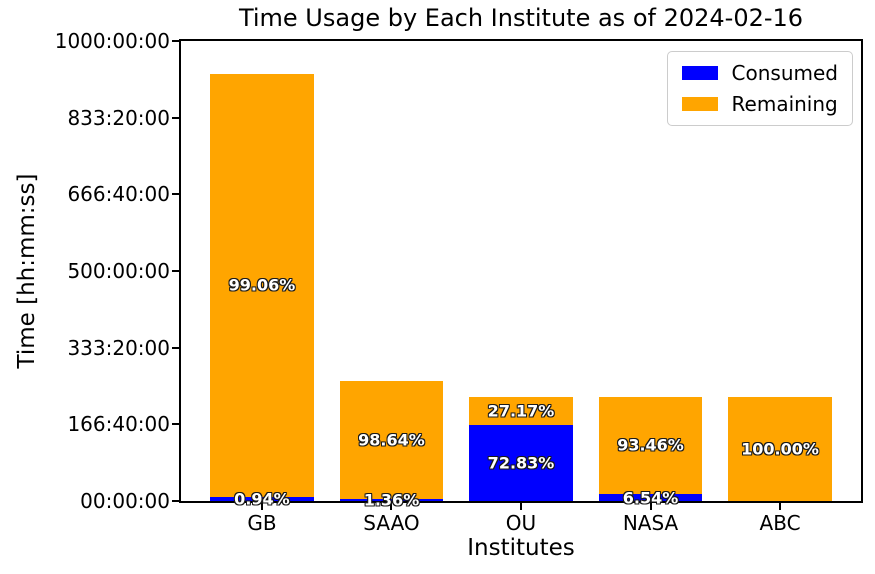  I want to click on bar-segment-remaining-ABC, so click(780, 448).